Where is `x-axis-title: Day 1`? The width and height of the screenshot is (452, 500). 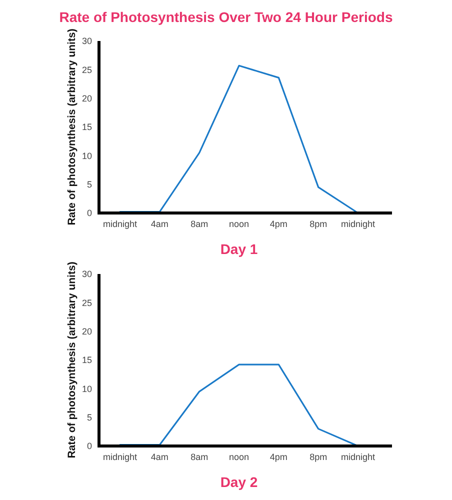 x-axis-title: Day 1 is located at coordinates (239, 249).